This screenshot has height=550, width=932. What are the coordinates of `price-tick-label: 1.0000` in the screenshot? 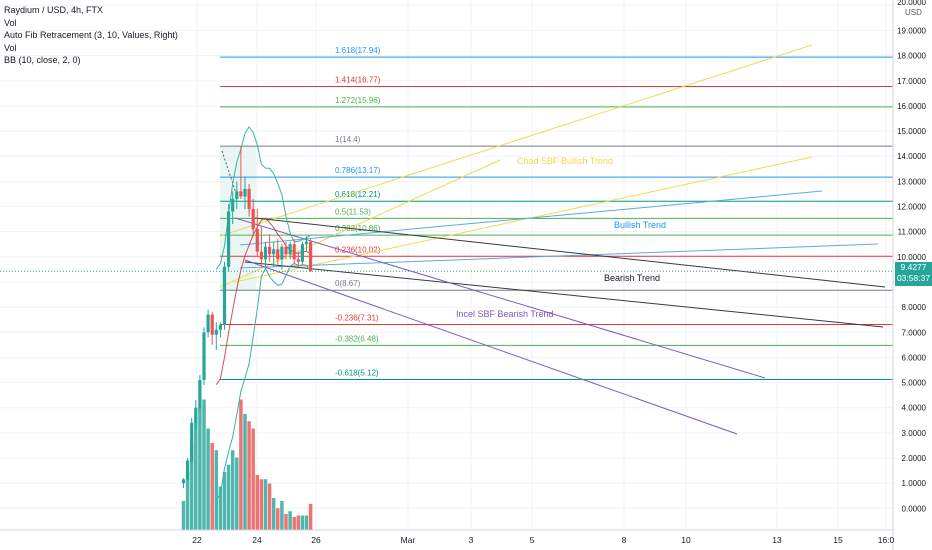 It's located at (914, 483).